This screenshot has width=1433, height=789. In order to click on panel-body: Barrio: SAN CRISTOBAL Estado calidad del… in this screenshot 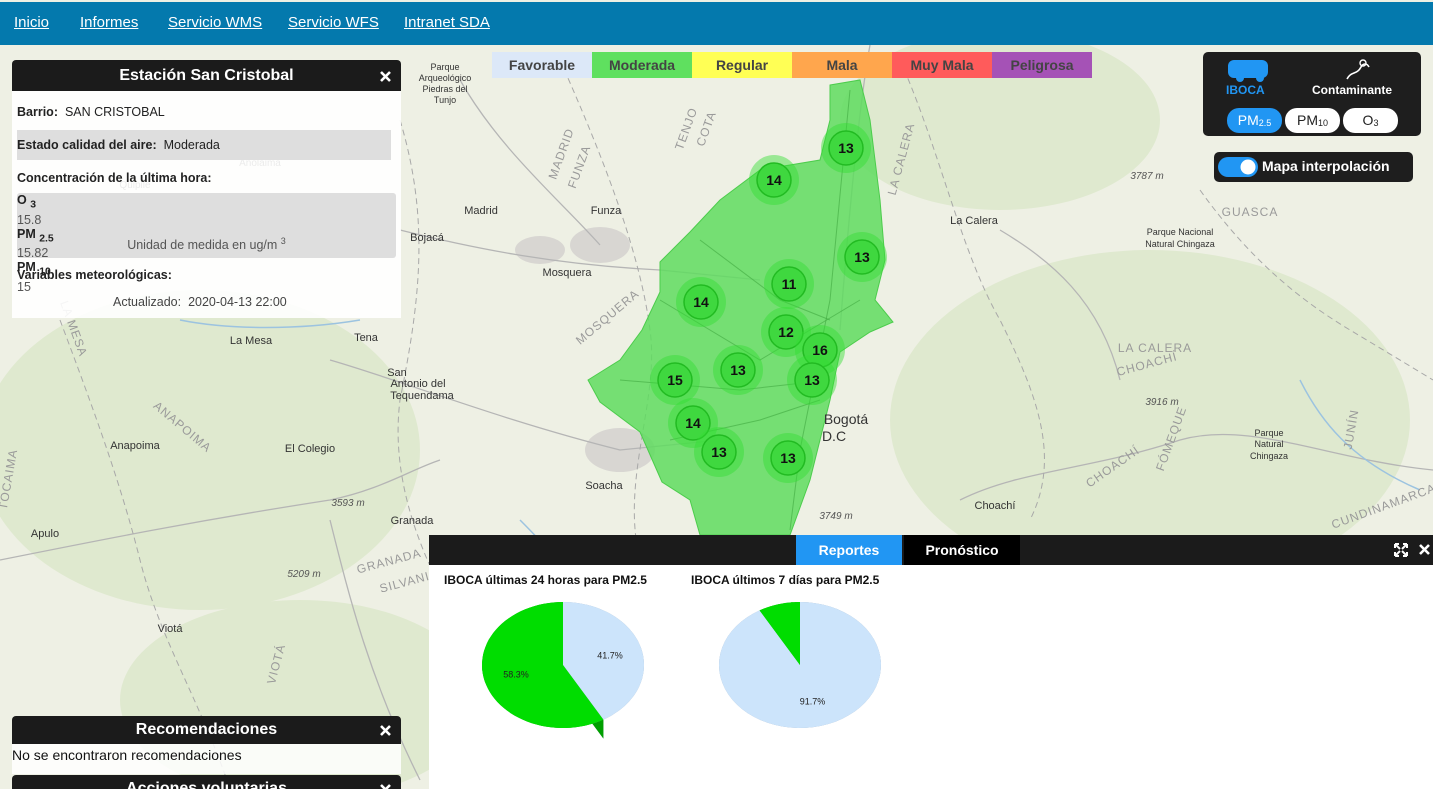, I will do `click(206, 204)`.